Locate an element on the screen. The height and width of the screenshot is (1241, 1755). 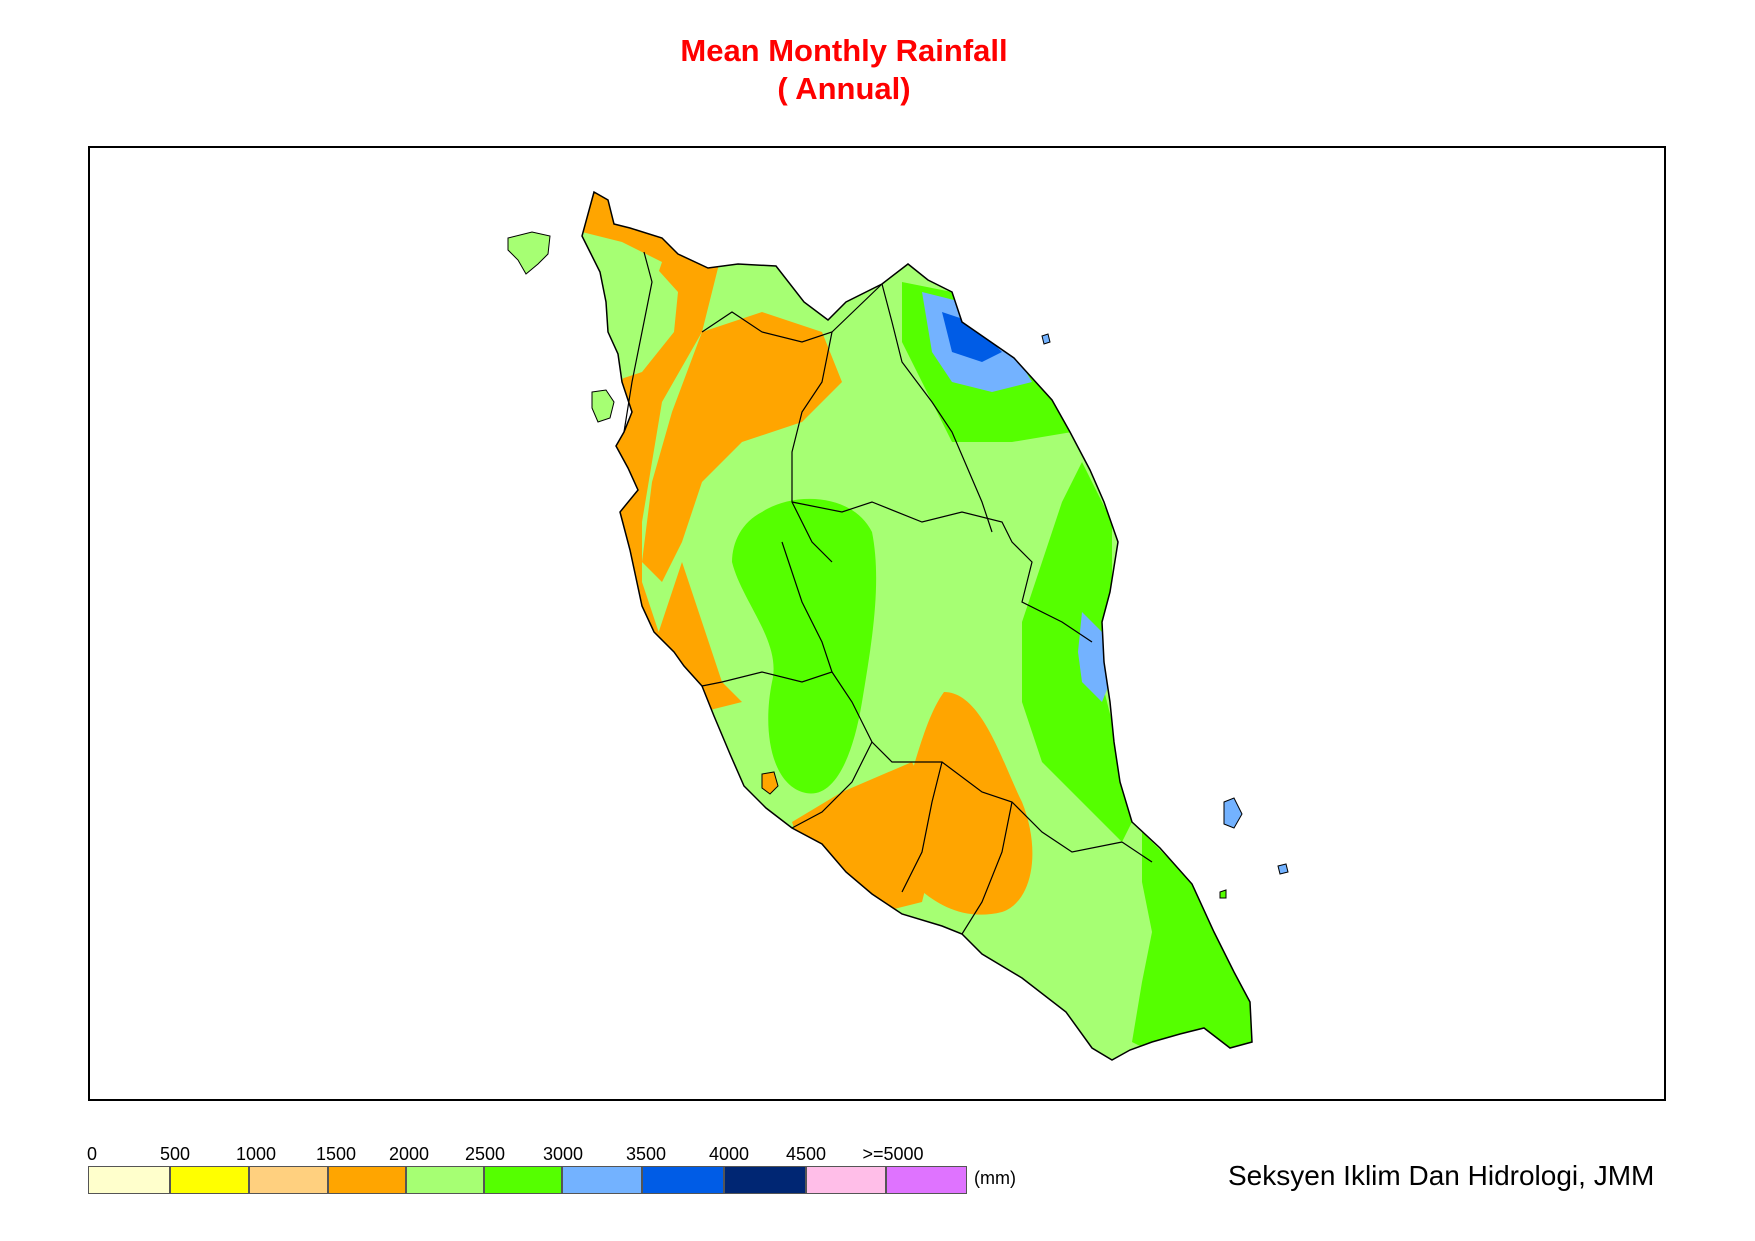
legend-tick-label: 0 is located at coordinates (92, 1154).